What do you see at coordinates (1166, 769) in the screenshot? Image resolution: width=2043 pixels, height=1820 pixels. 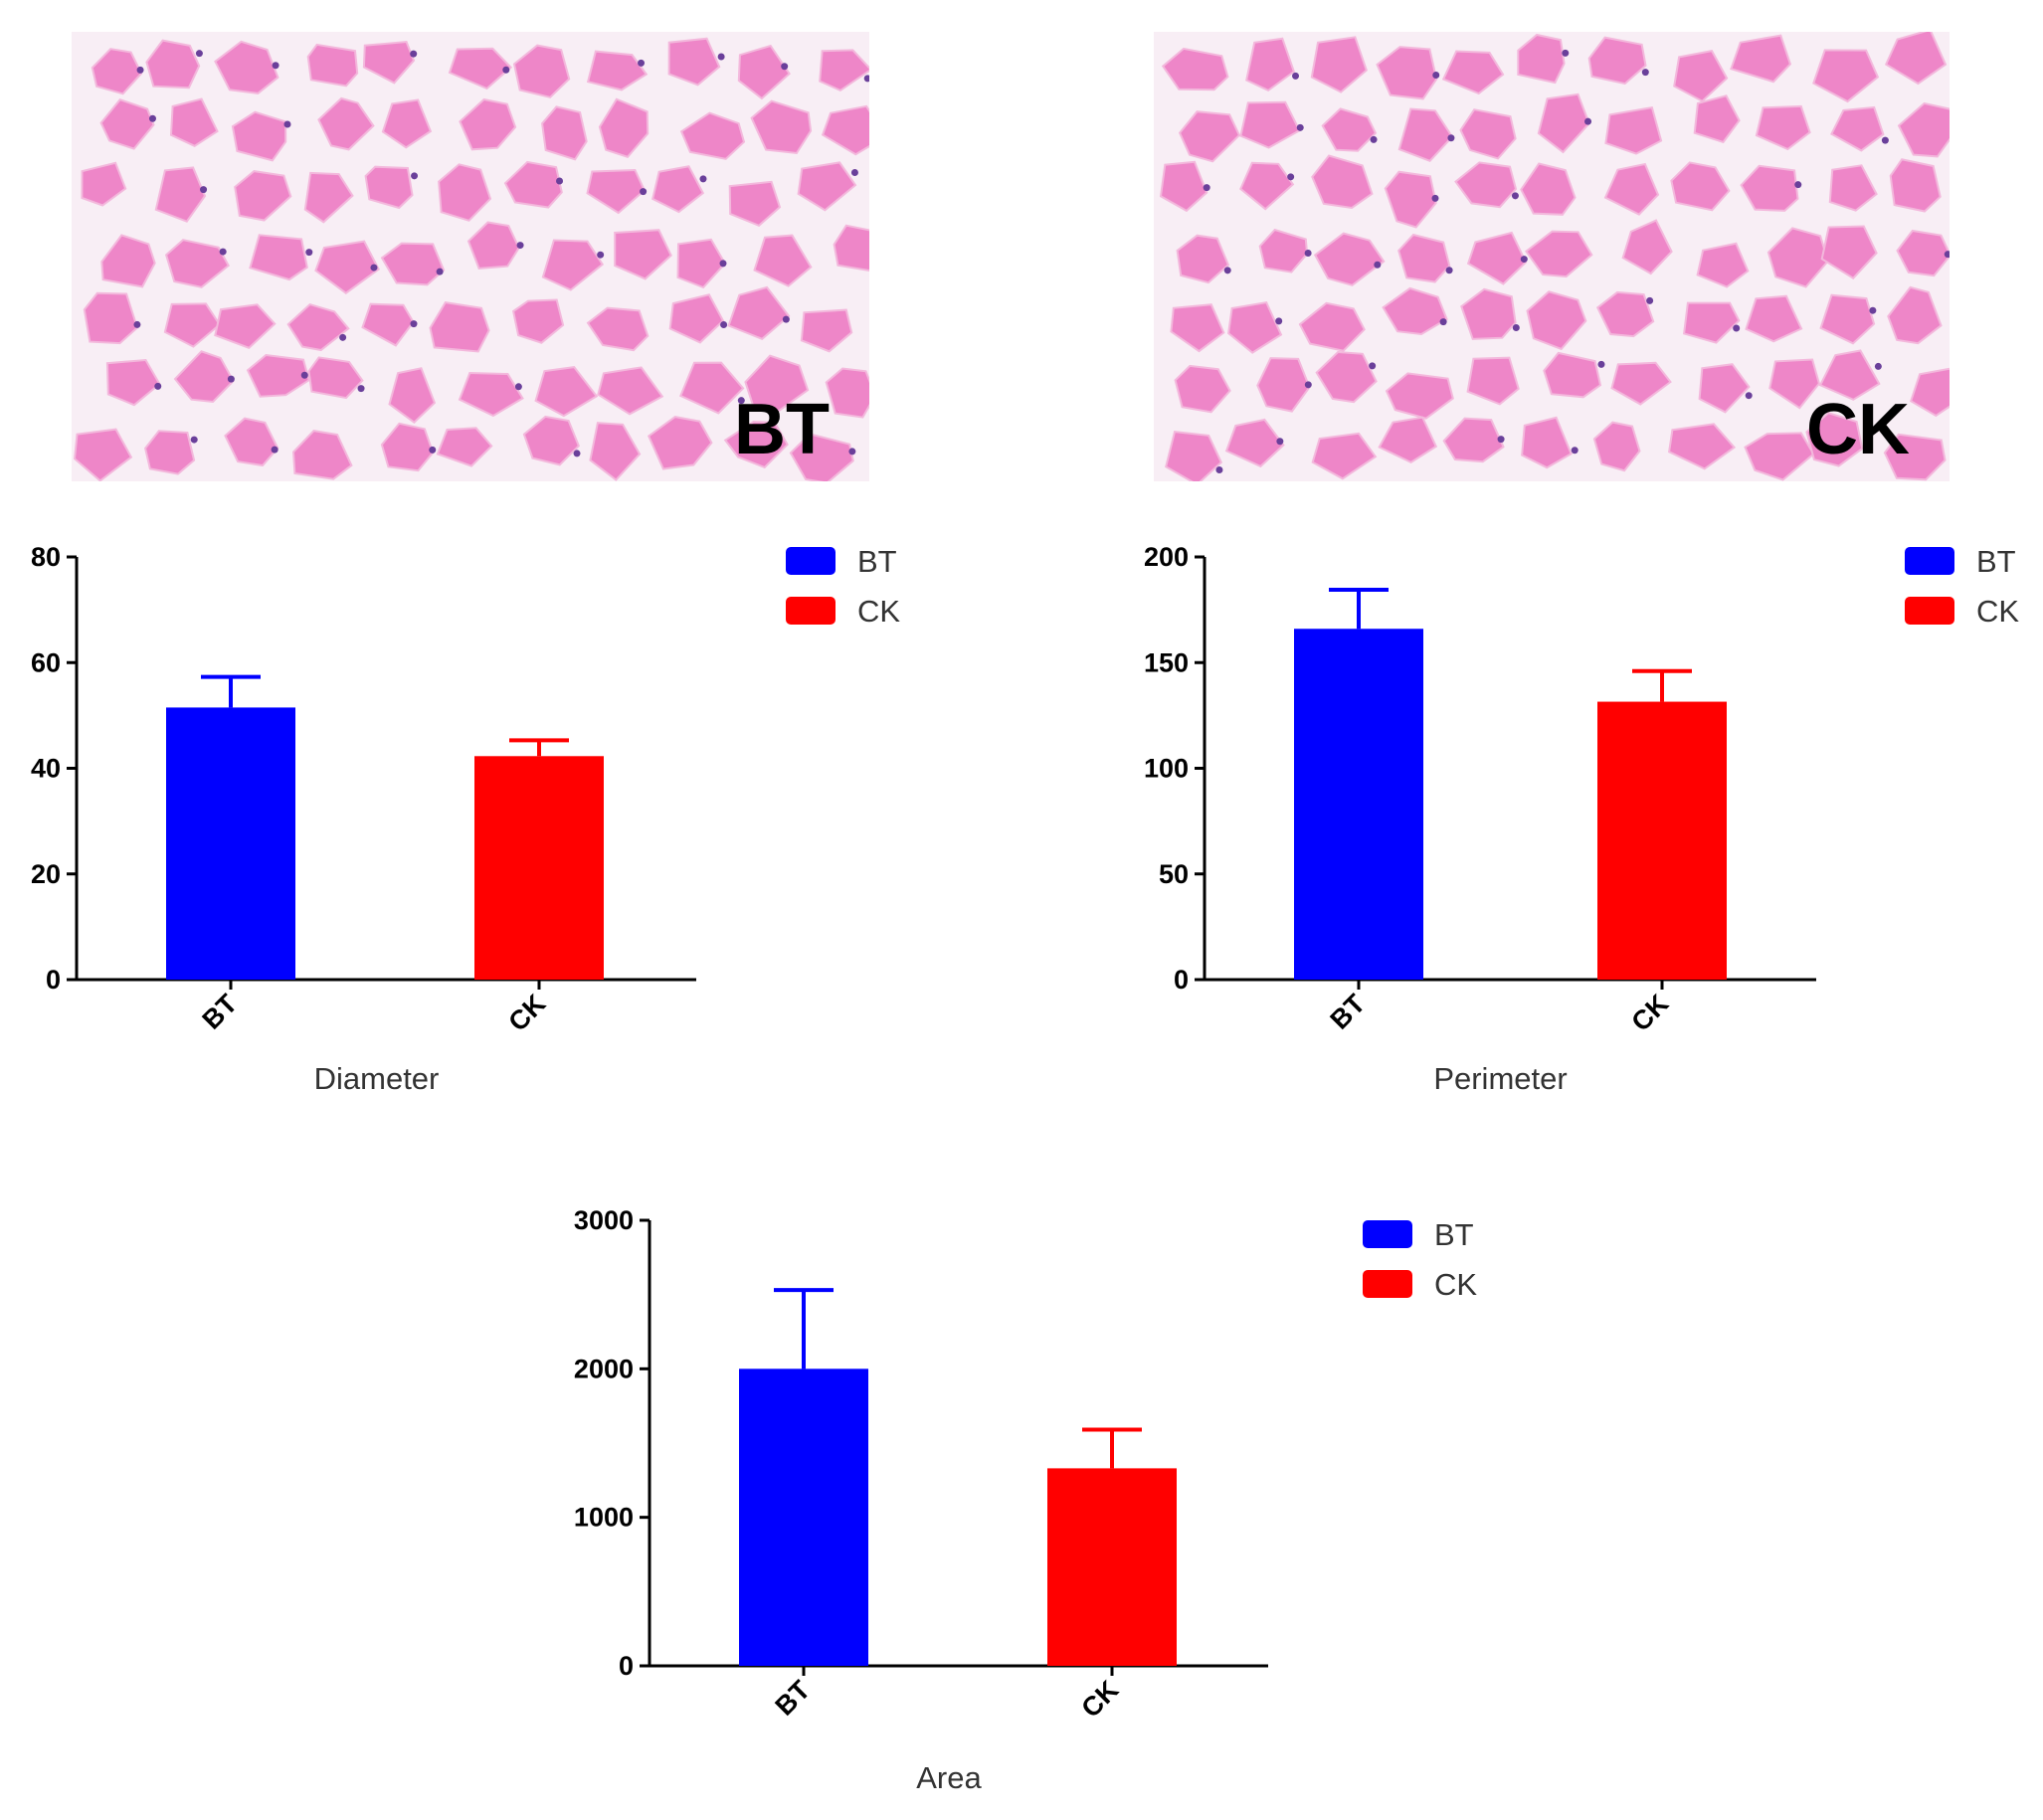 I see `y-tick-label: 100` at bounding box center [1166, 769].